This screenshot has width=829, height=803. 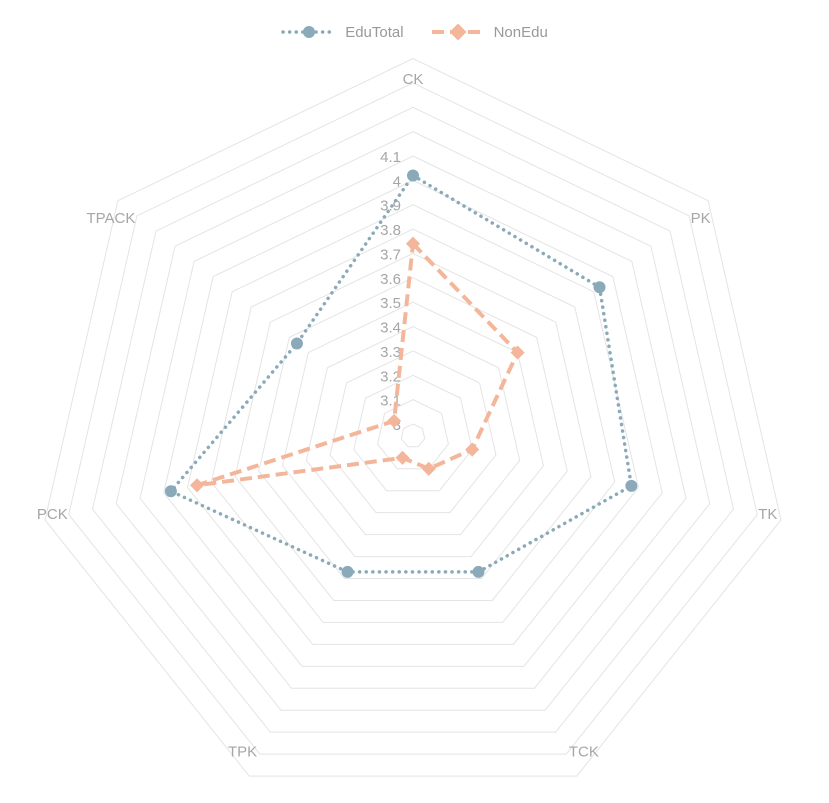 I want to click on axis-label-pk: PK, so click(x=701, y=218).